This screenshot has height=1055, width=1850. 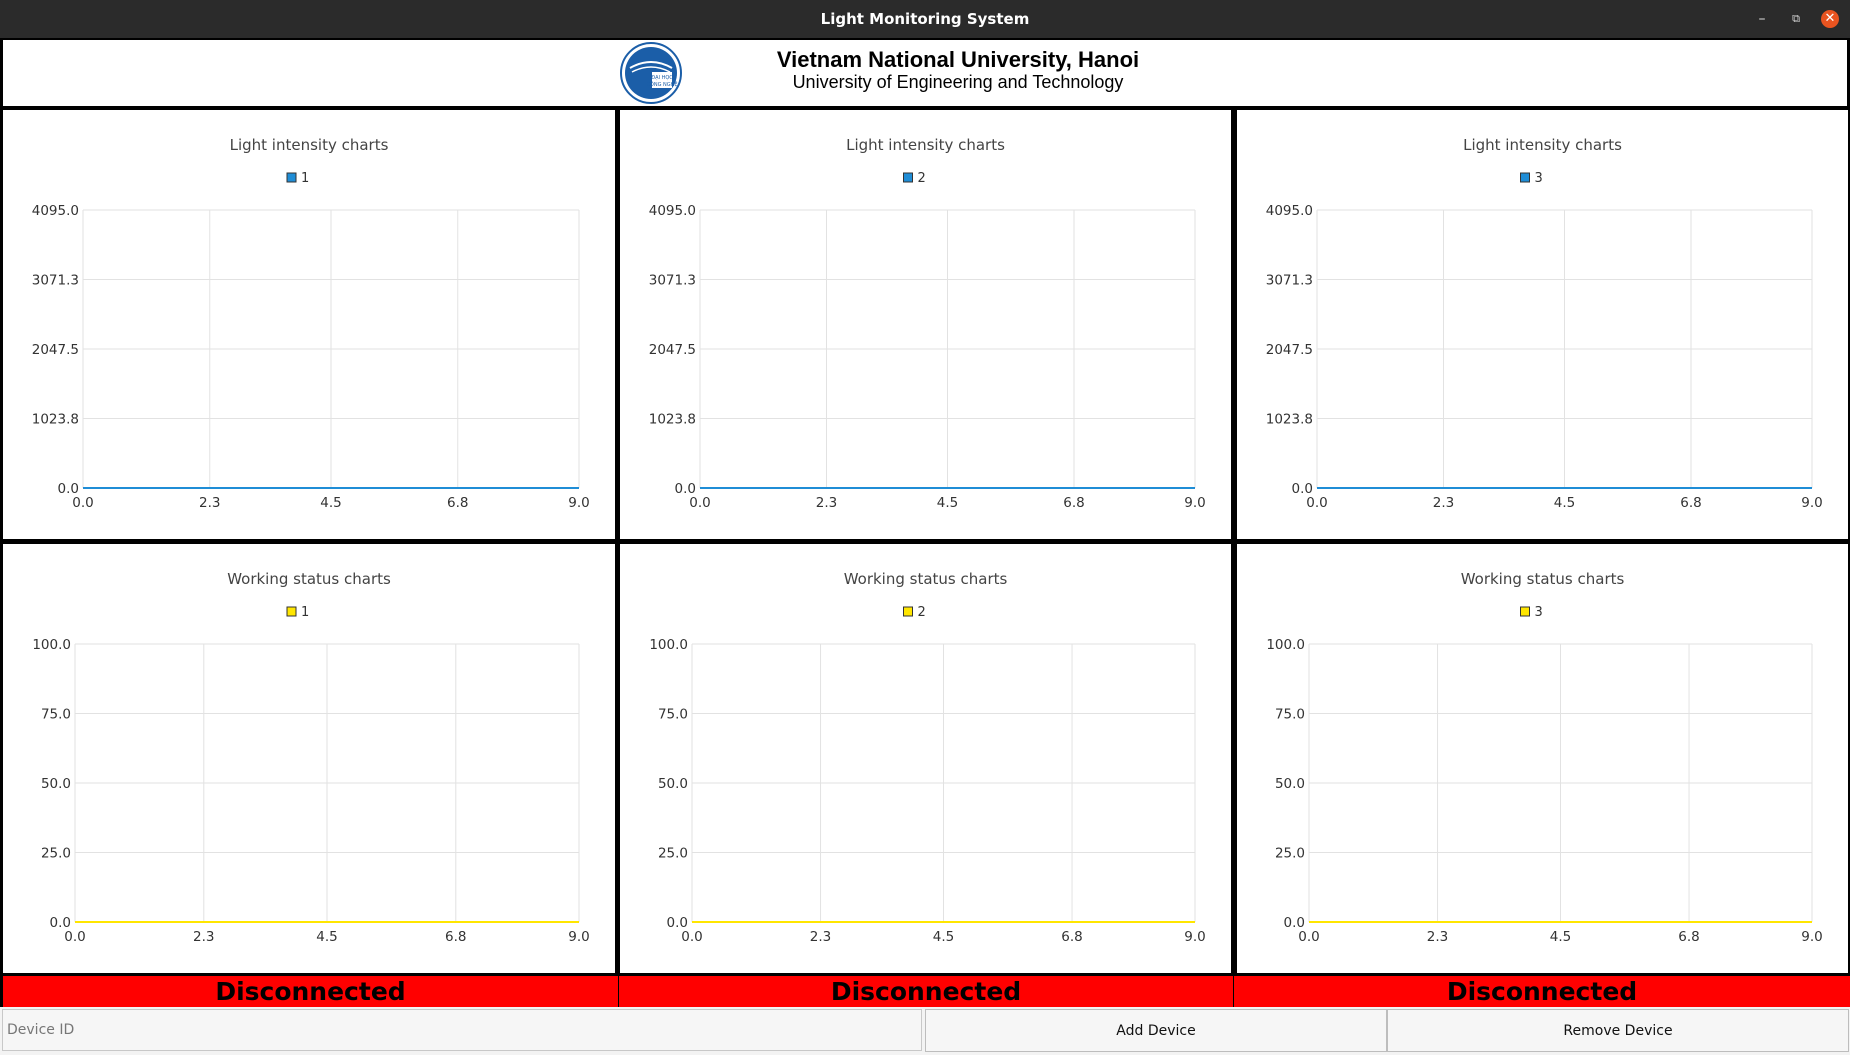 I want to click on window-title: Light Monitoring System, so click(x=925, y=19).